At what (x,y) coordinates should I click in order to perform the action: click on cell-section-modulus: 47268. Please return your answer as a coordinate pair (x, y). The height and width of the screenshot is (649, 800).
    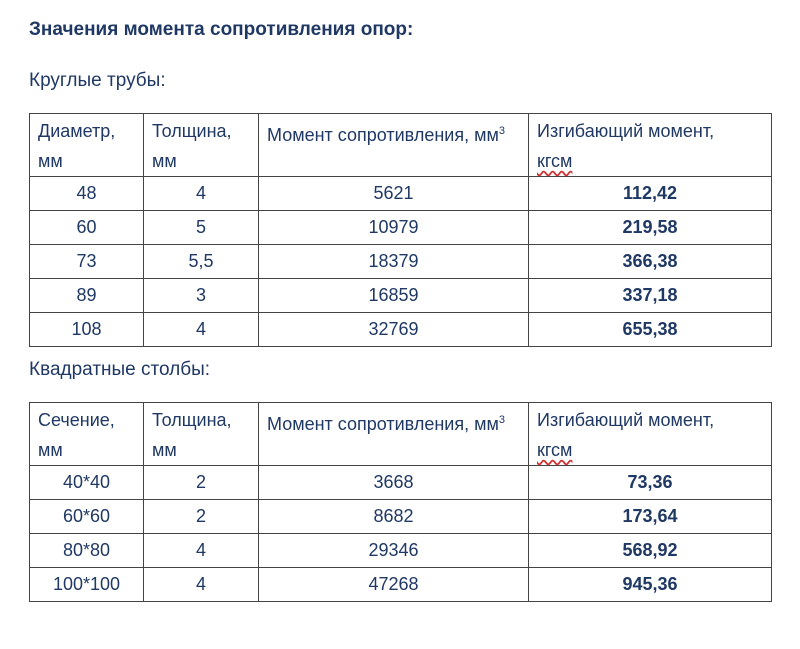
    Looking at the image, I should click on (393, 584).